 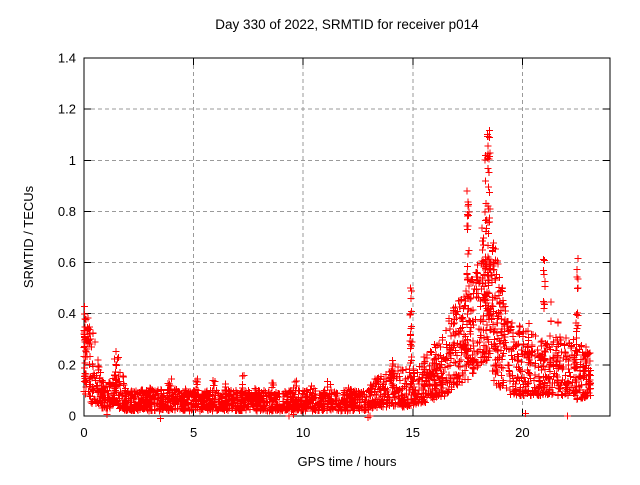 I want to click on y-tick-label: 1.2, so click(x=67, y=109).